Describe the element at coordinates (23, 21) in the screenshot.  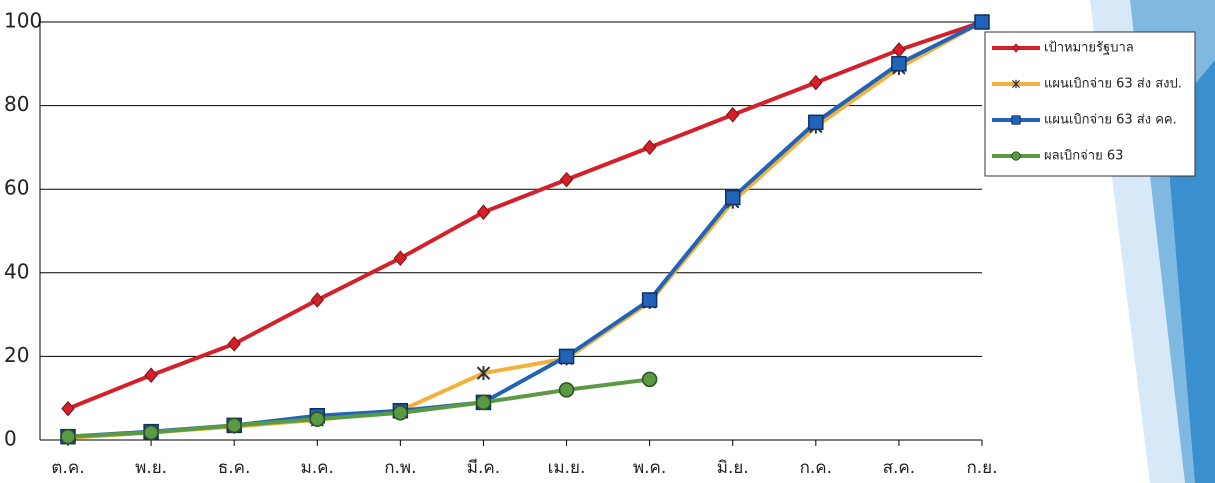
I see `y-tick-label: 100` at that location.